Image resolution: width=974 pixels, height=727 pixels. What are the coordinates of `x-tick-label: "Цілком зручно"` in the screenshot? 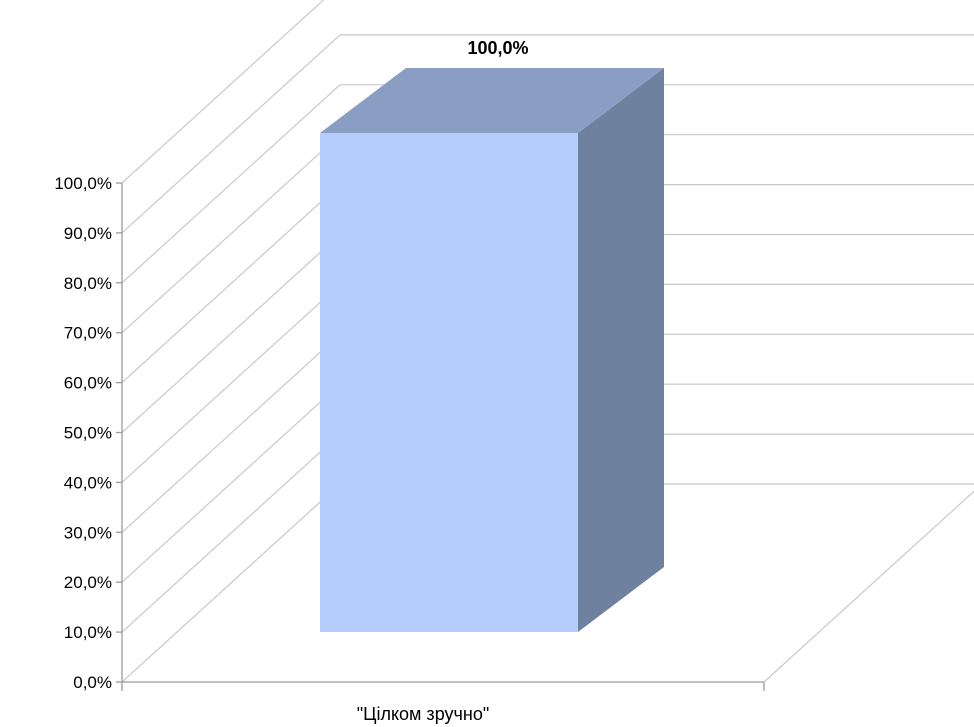 It's located at (423, 714).